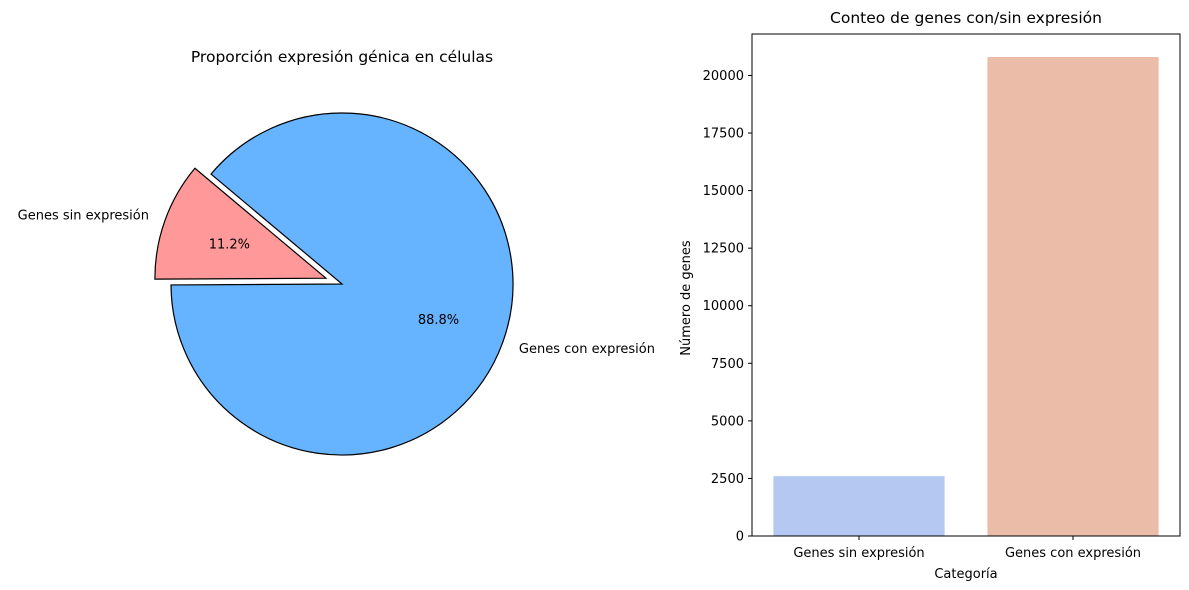 The width and height of the screenshot is (1189, 590). Describe the element at coordinates (723, 249) in the screenshot. I see `y-tick-label-5: 12500` at that location.